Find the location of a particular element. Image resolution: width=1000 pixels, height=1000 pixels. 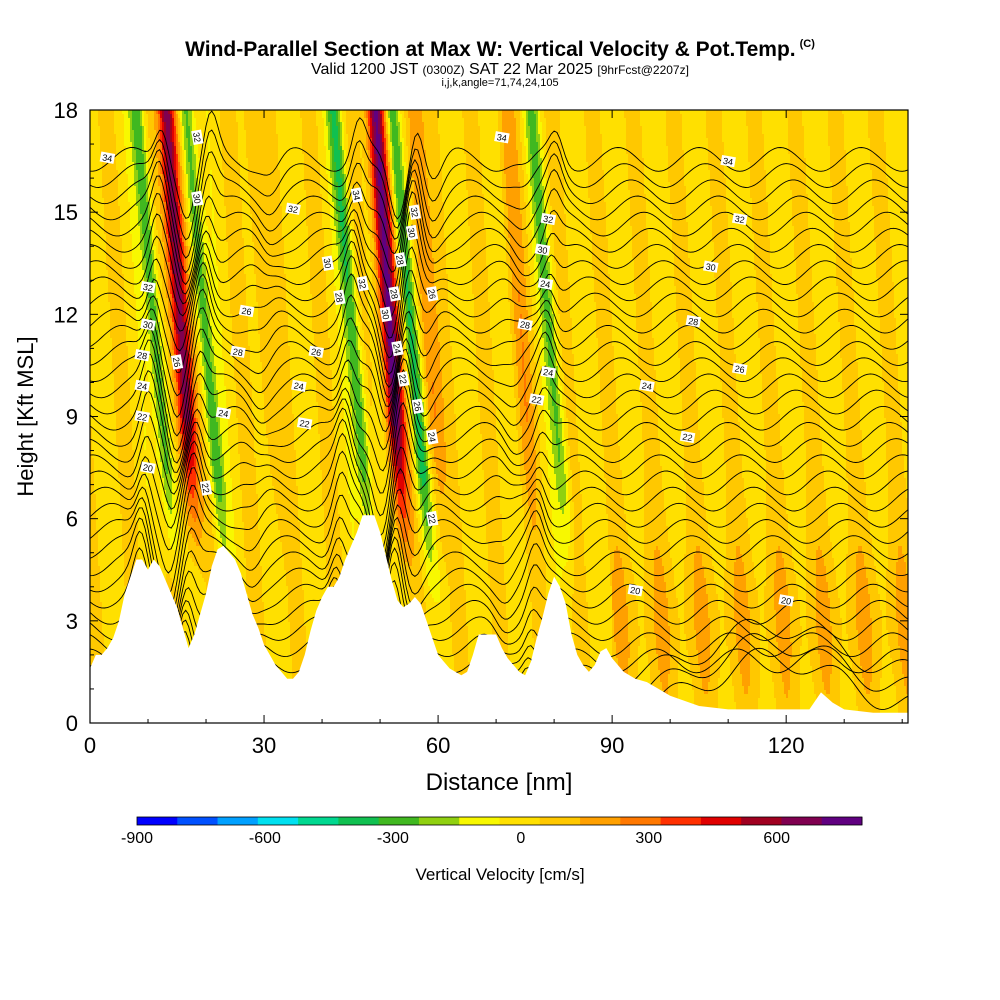

colorbar-tick-label: 600 is located at coordinates (776, 838).